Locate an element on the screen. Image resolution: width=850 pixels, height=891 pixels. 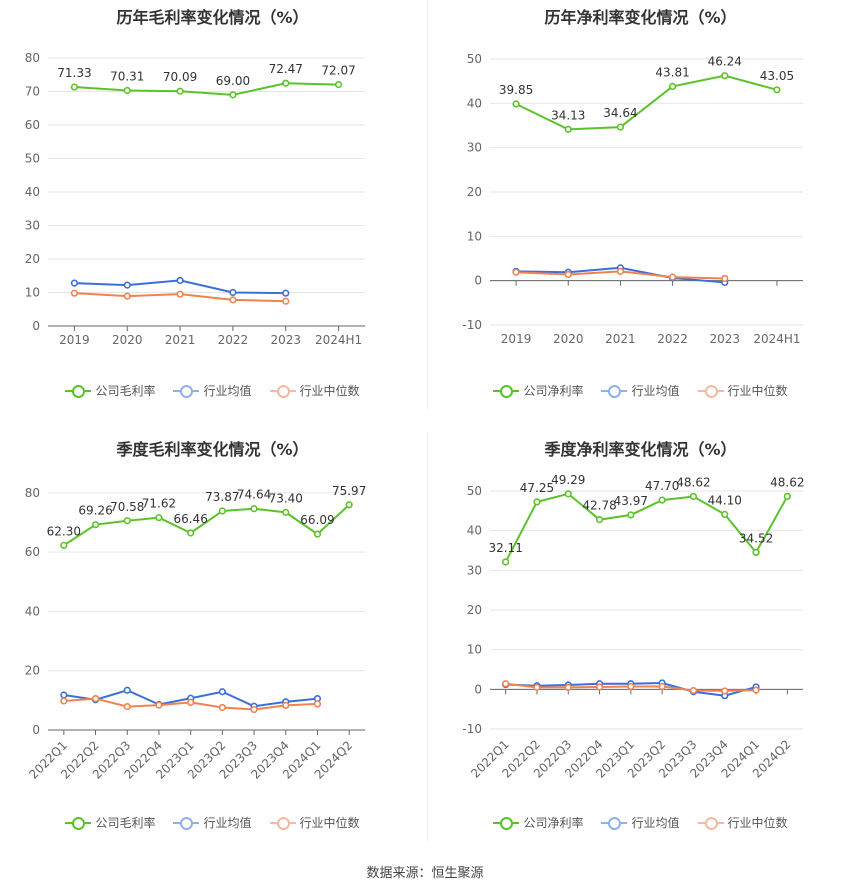
data-label: 75.97 is located at coordinates (349, 491).